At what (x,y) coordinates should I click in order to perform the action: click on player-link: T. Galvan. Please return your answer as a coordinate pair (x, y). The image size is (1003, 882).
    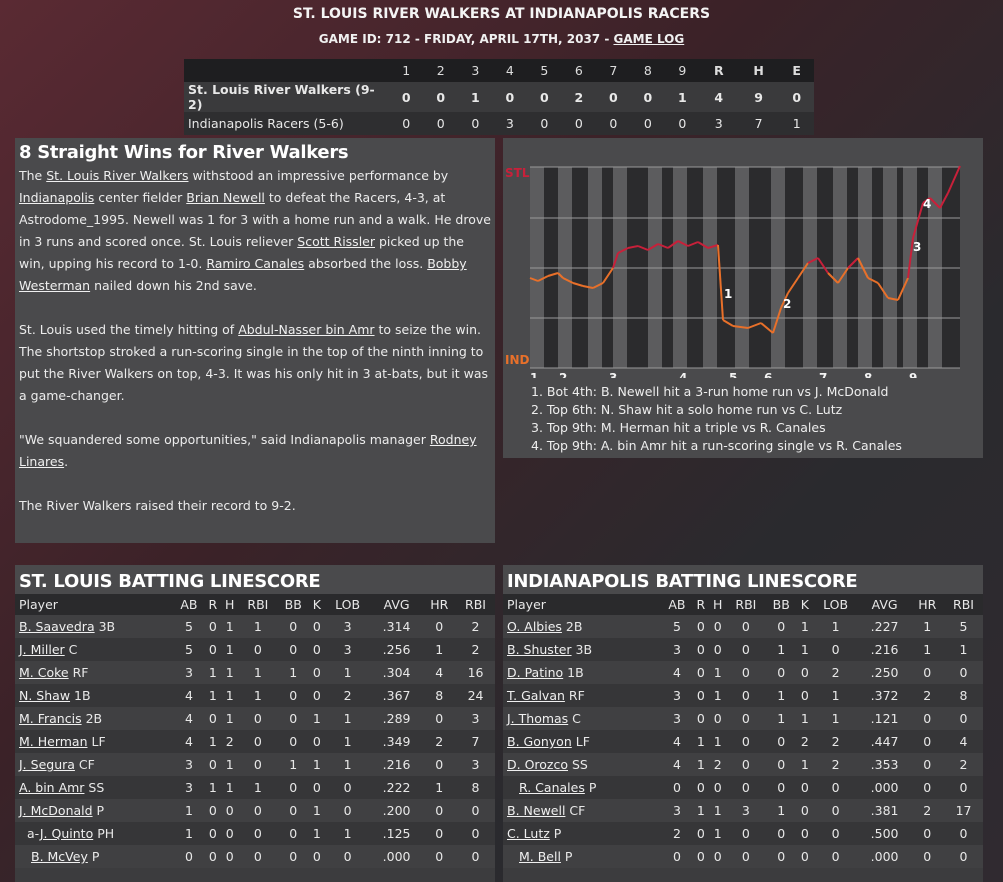
    Looking at the image, I should click on (536, 695).